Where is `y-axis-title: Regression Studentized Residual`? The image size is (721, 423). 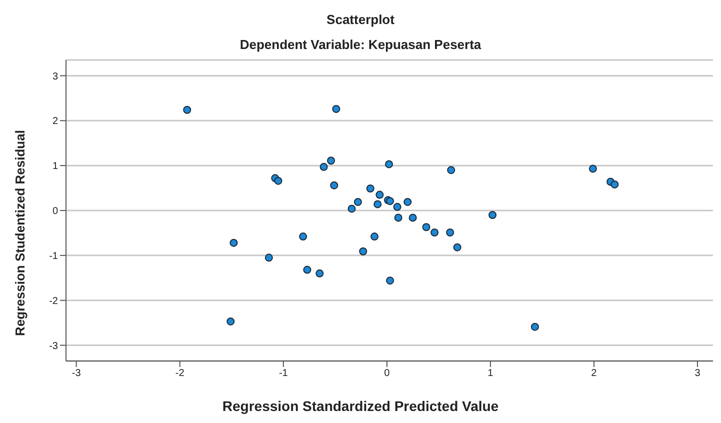
y-axis-title: Regression Studentized Residual is located at coordinates (20, 233).